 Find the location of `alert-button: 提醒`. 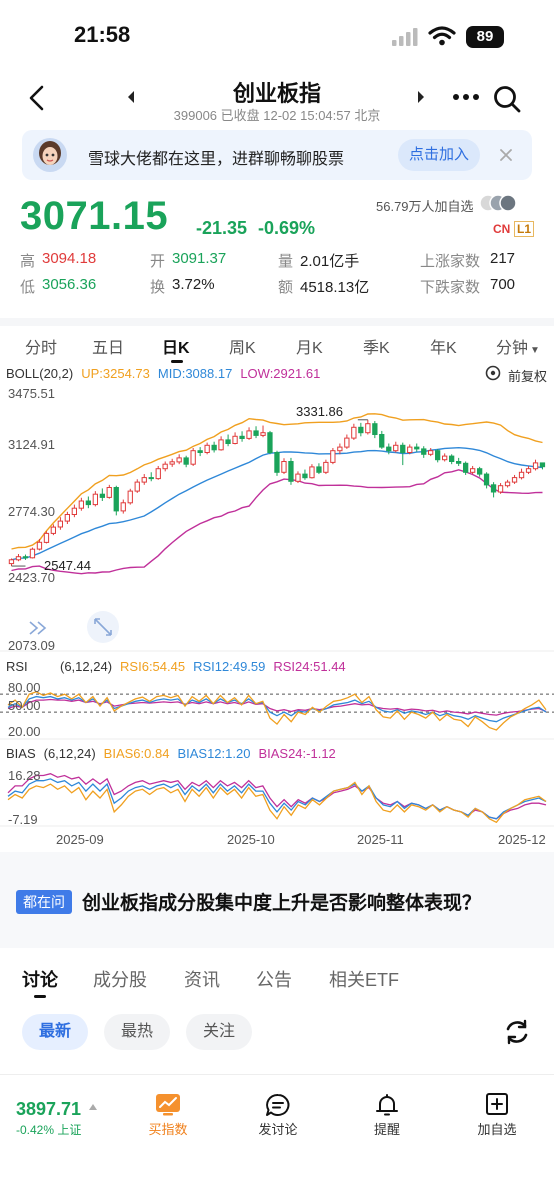

alert-button: 提醒 is located at coordinates (387, 1115).